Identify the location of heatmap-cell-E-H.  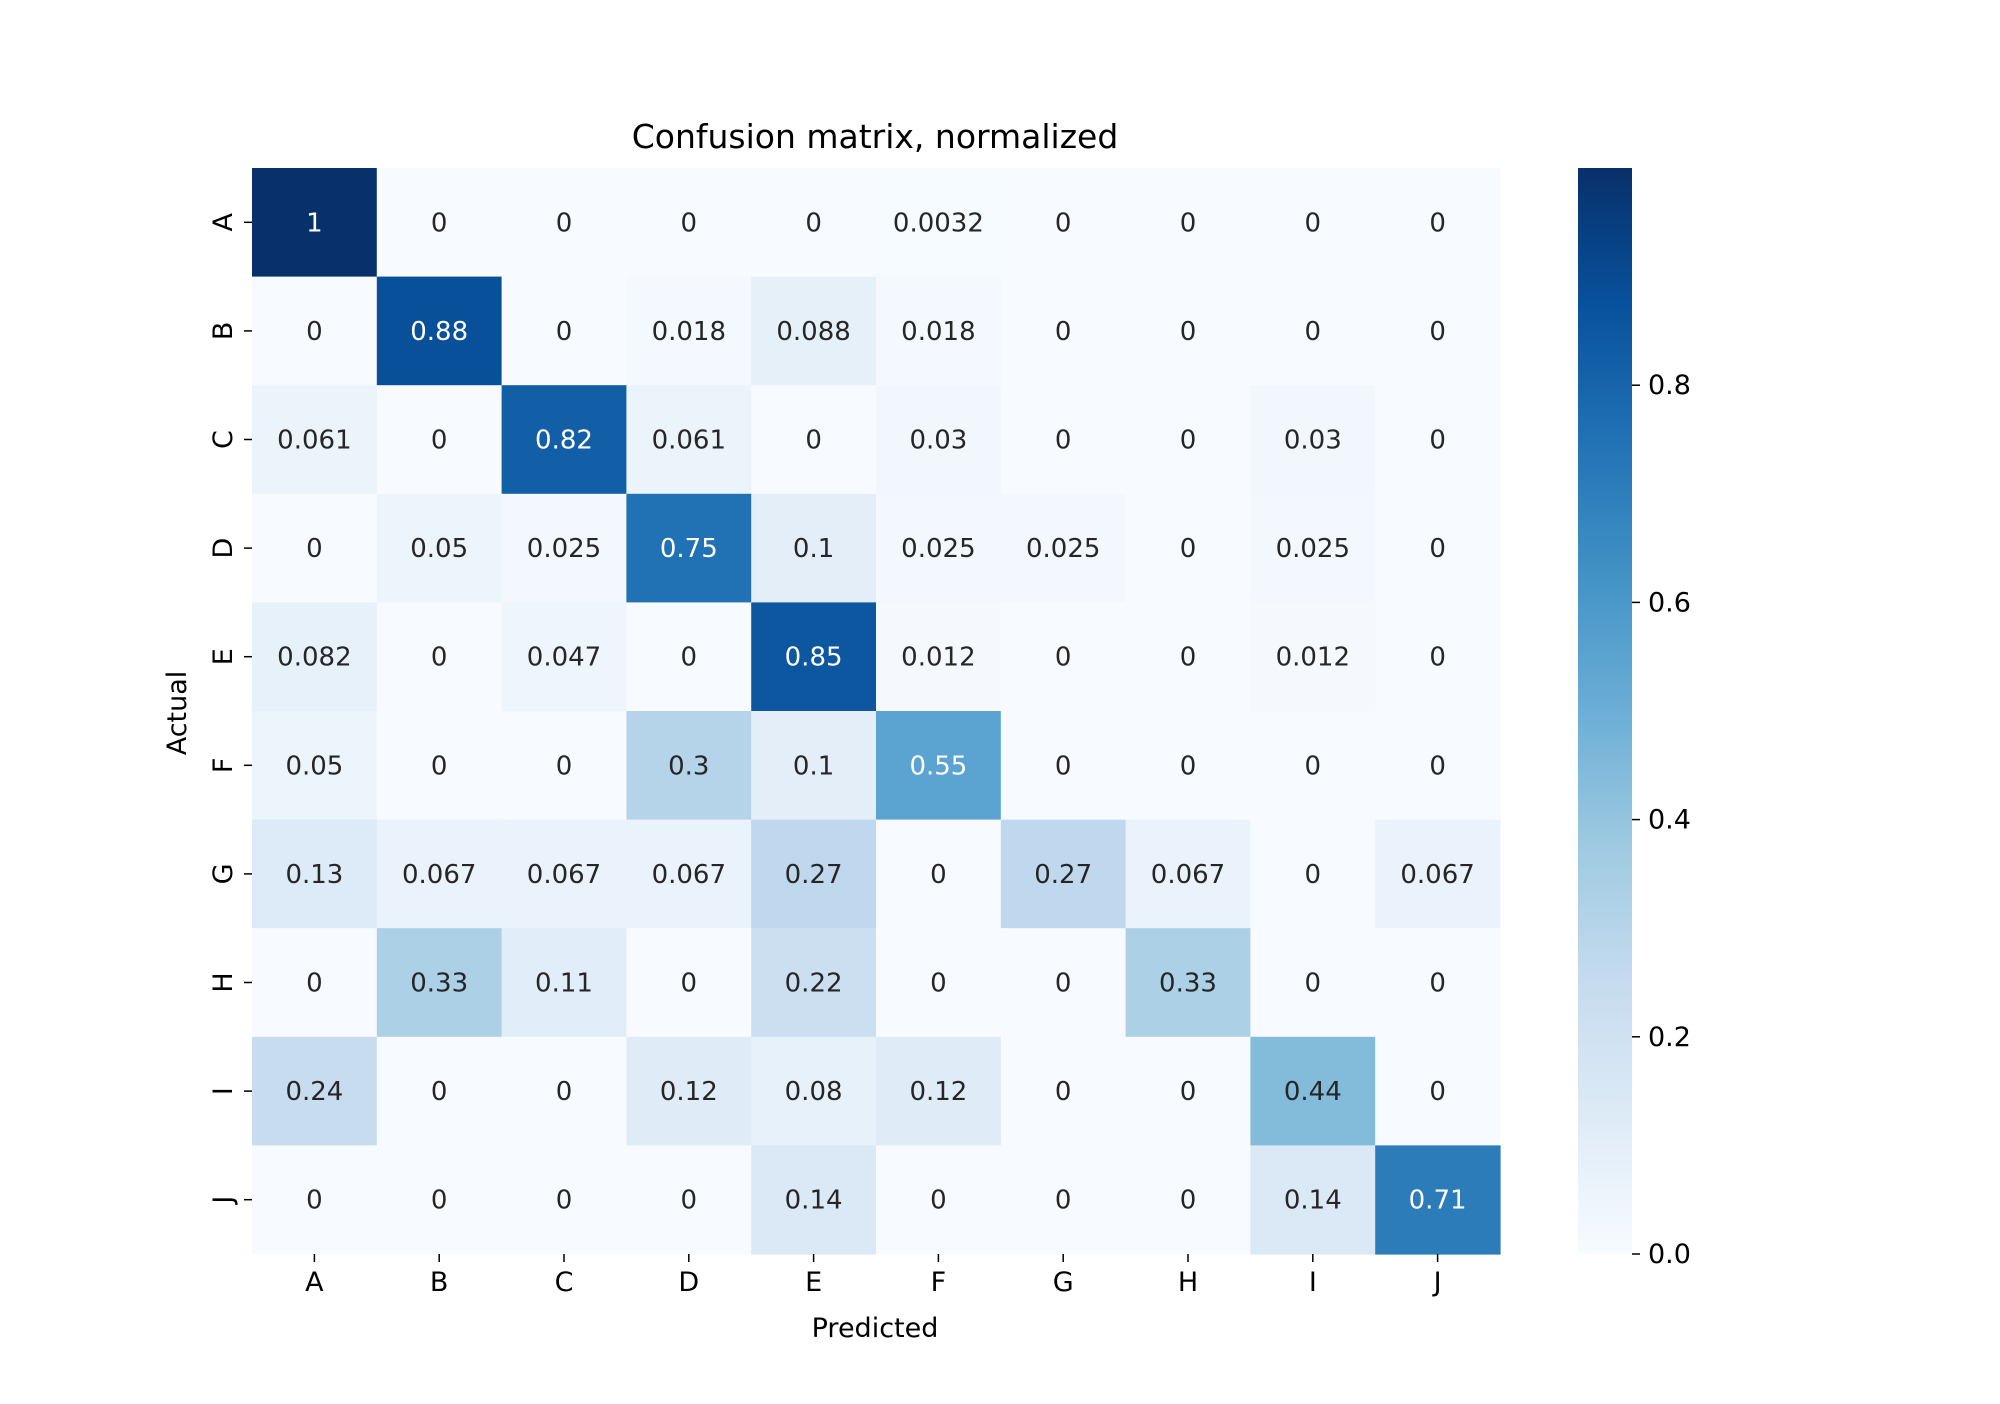
(1188, 657).